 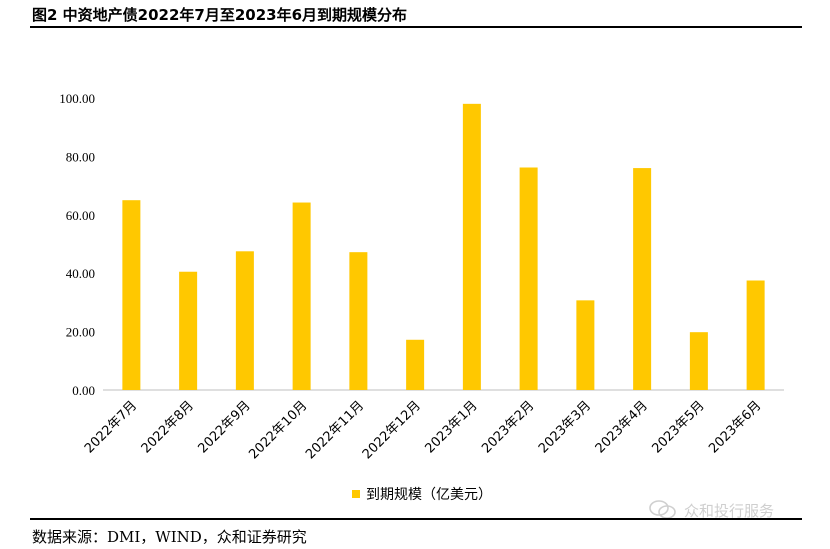 What do you see at coordinates (416, 519) in the screenshot?
I see `bottom-rule` at bounding box center [416, 519].